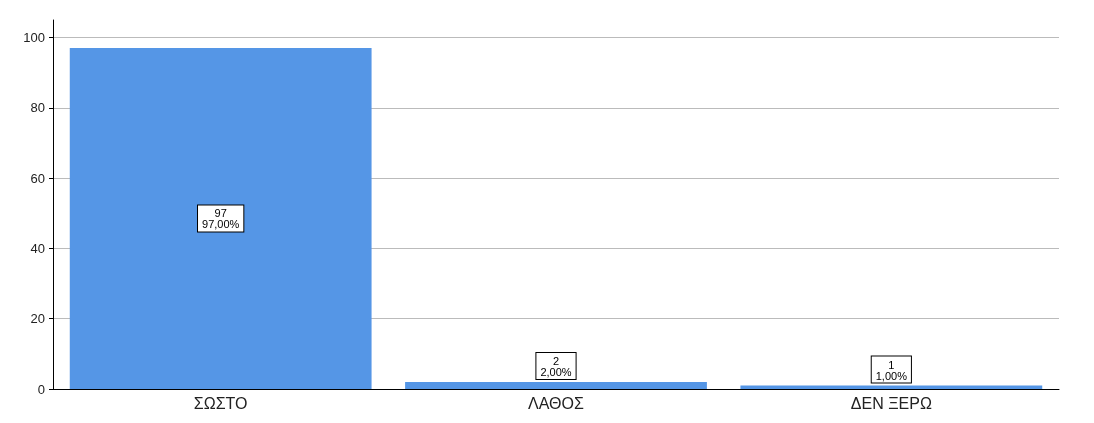 The height and width of the screenshot is (423, 1094). Describe the element at coordinates (556, 403) in the screenshot. I see `x-tick-label: ΛΑΘΟΣ` at that location.